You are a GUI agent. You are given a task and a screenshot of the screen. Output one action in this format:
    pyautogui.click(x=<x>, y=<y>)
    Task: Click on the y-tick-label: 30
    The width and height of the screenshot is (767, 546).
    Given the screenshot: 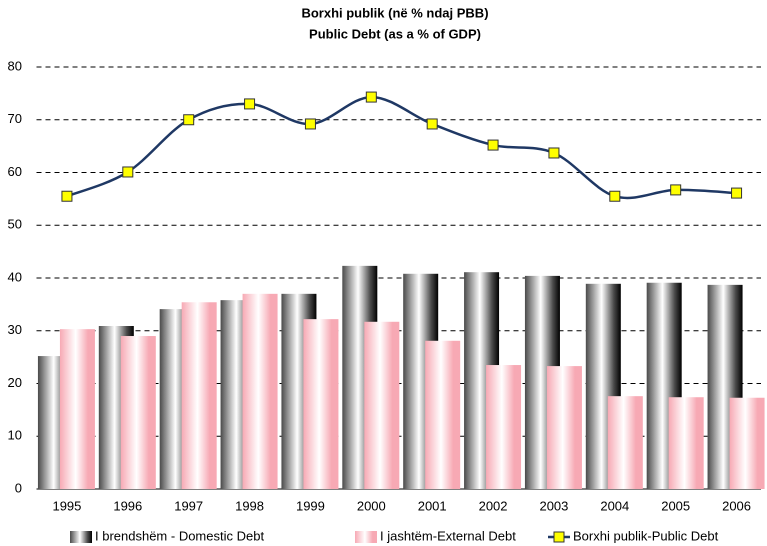 What is the action you would take?
    pyautogui.click(x=15, y=329)
    